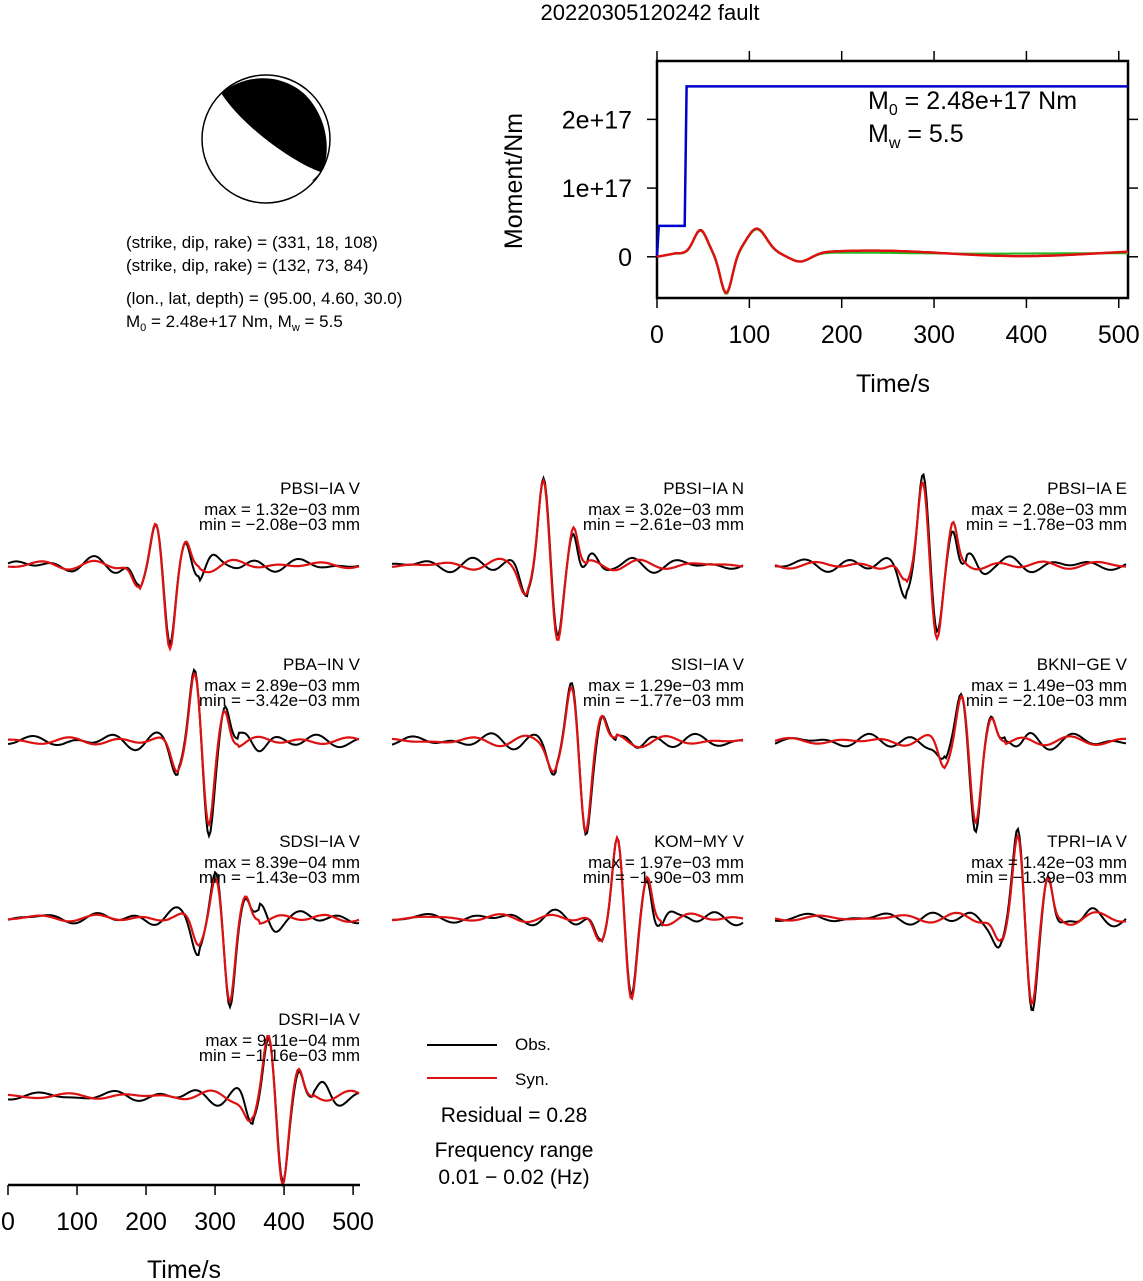  Describe the element at coordinates (514, 1115) in the screenshot. I see `residual-text: Residual = 0.28` at that location.